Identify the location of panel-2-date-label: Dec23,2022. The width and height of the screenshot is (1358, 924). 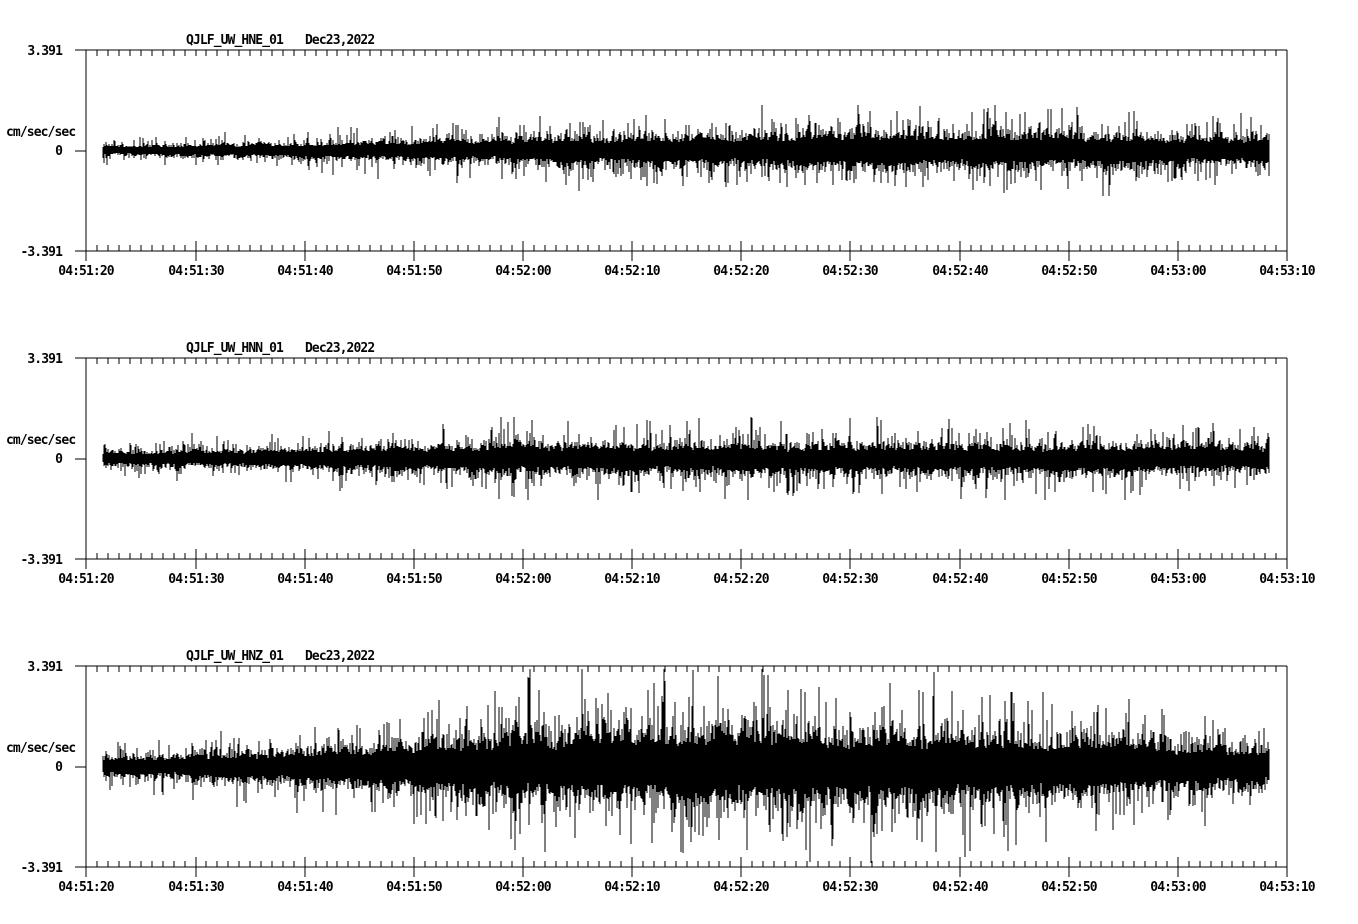
(340, 657).